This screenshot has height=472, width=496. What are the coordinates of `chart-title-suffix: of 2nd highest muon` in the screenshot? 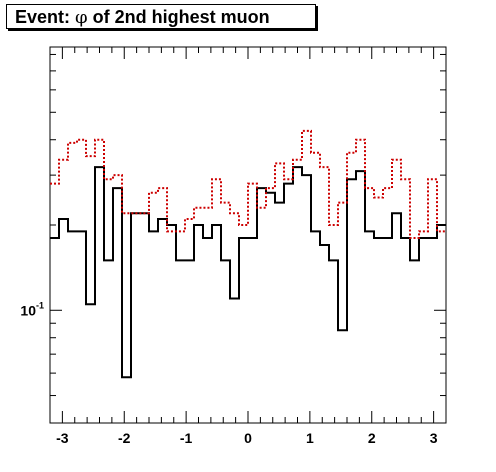 It's located at (178, 17).